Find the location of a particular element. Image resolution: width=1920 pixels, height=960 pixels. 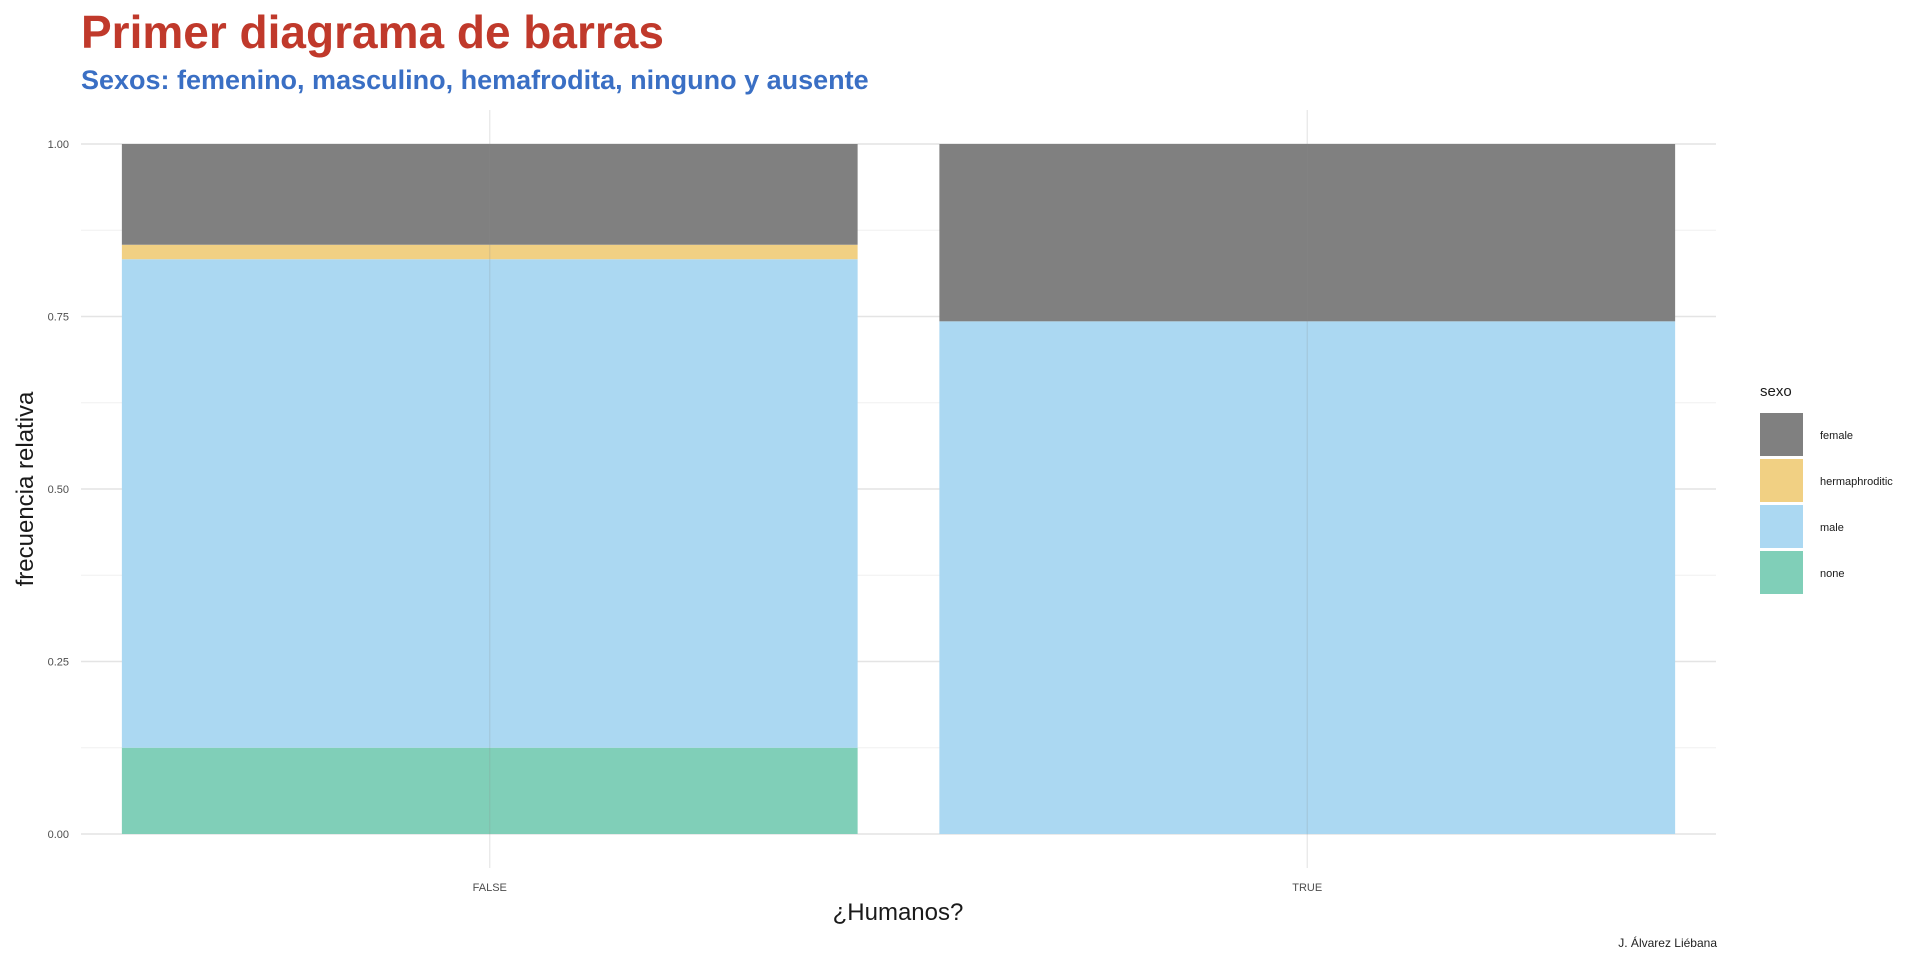

chart-title: Primer diagrama de barras is located at coordinates (372, 32).